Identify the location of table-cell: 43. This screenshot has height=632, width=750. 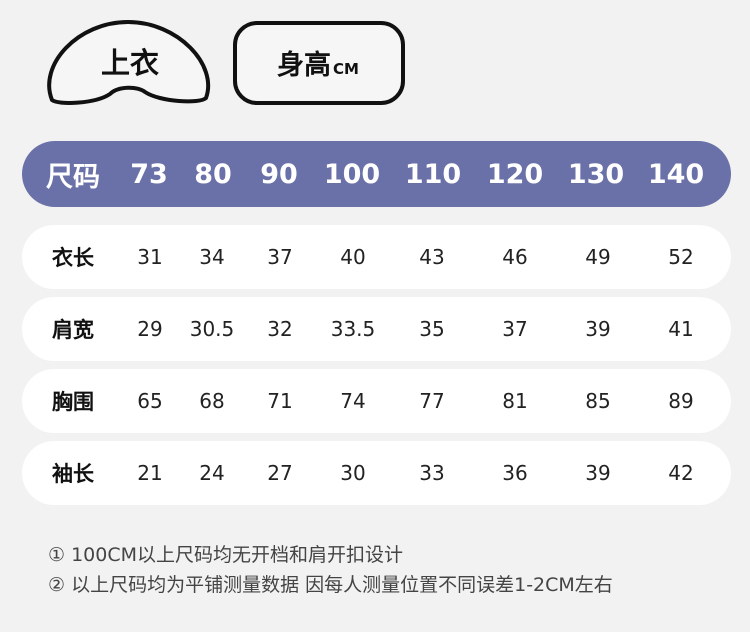
(432, 257).